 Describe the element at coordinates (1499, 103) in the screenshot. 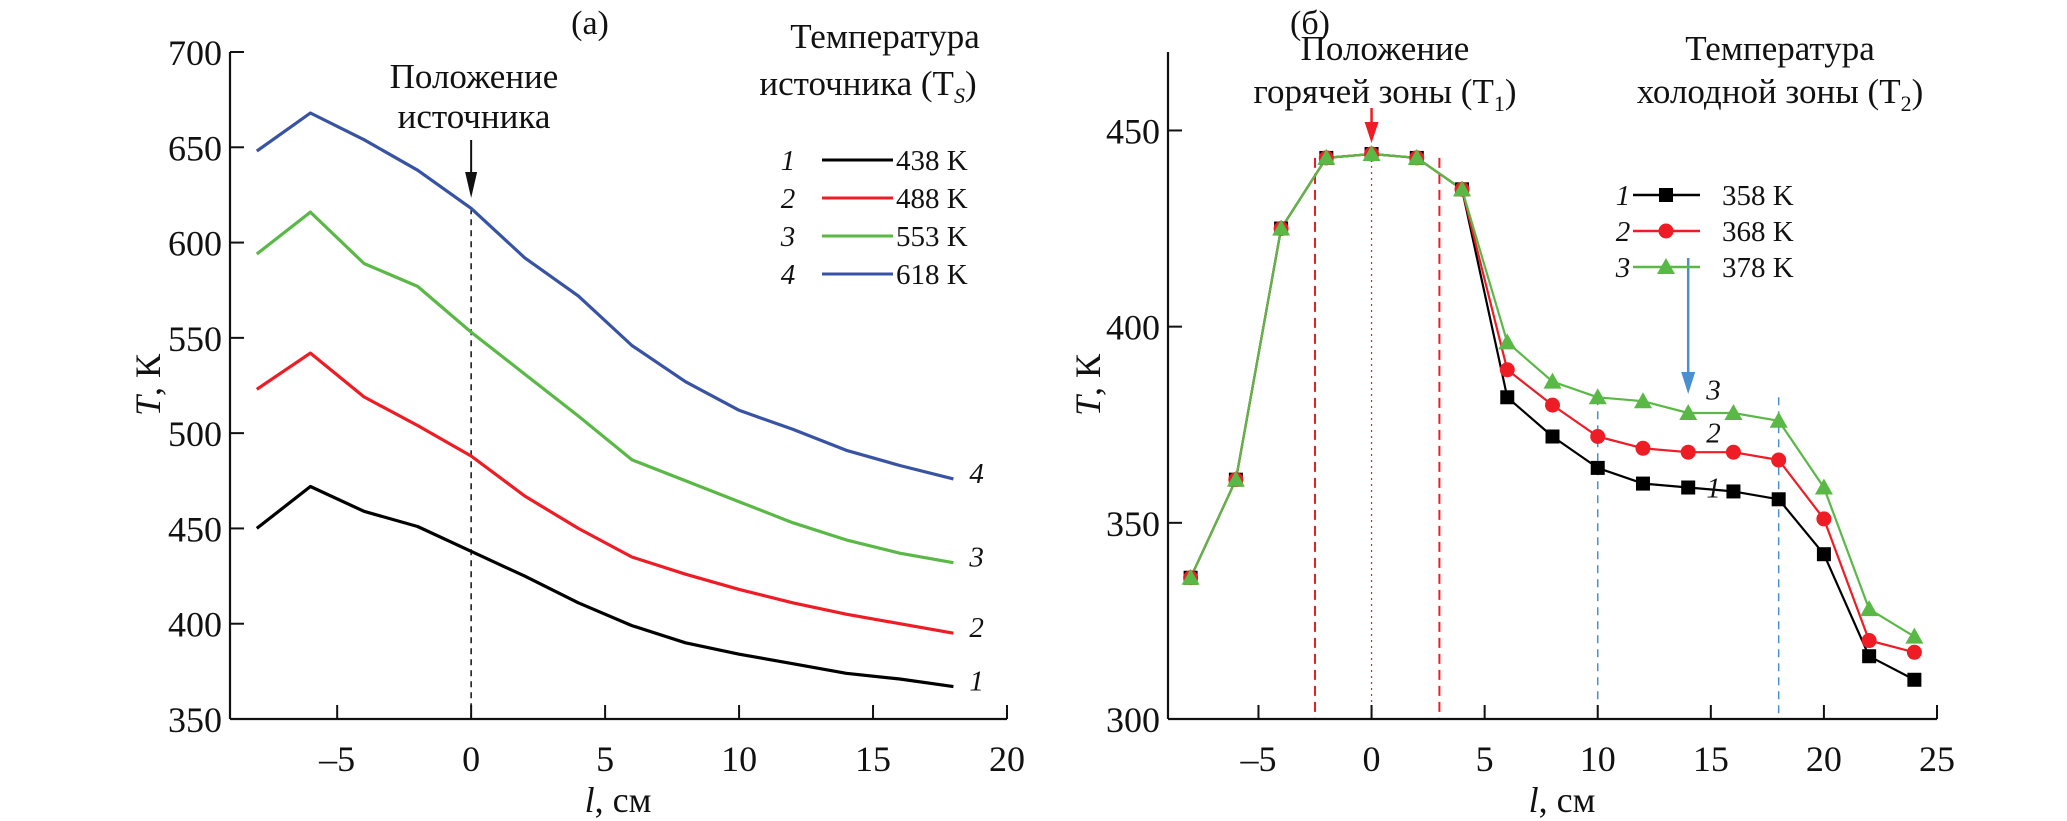

I see `annotation-hot-subscript: 1` at that location.